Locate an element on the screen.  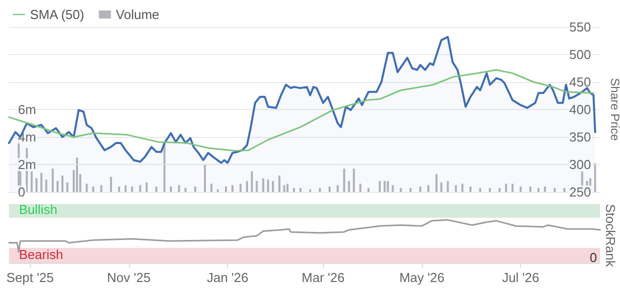
annotation: 0 is located at coordinates (593, 257).